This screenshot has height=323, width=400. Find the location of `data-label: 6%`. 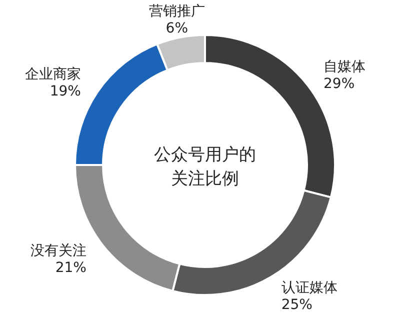

data-label: 6% is located at coordinates (177, 28).